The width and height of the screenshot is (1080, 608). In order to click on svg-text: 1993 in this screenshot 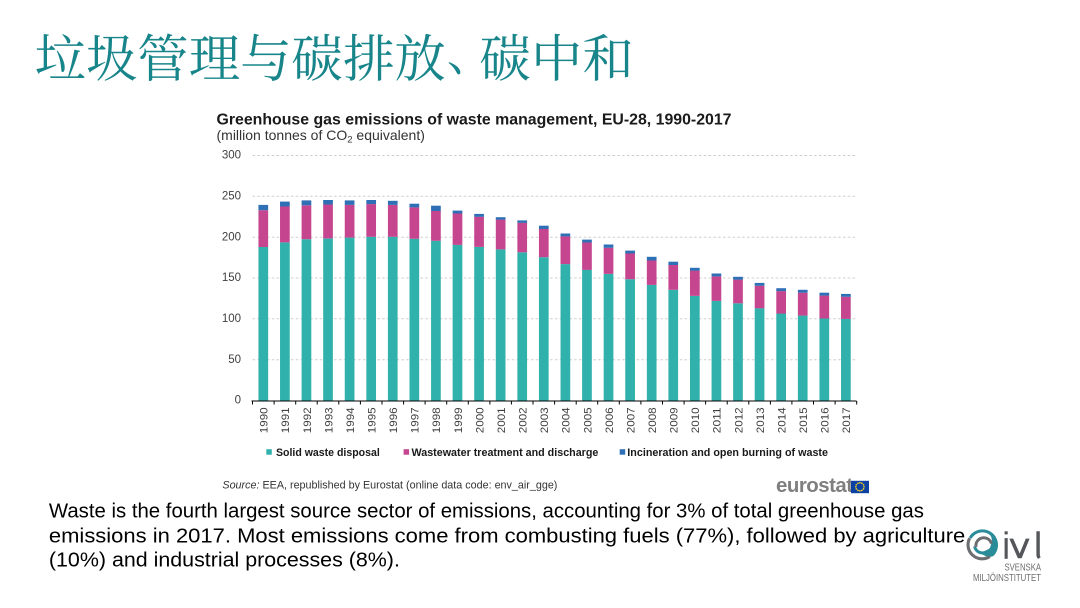, I will do `click(329, 420)`.